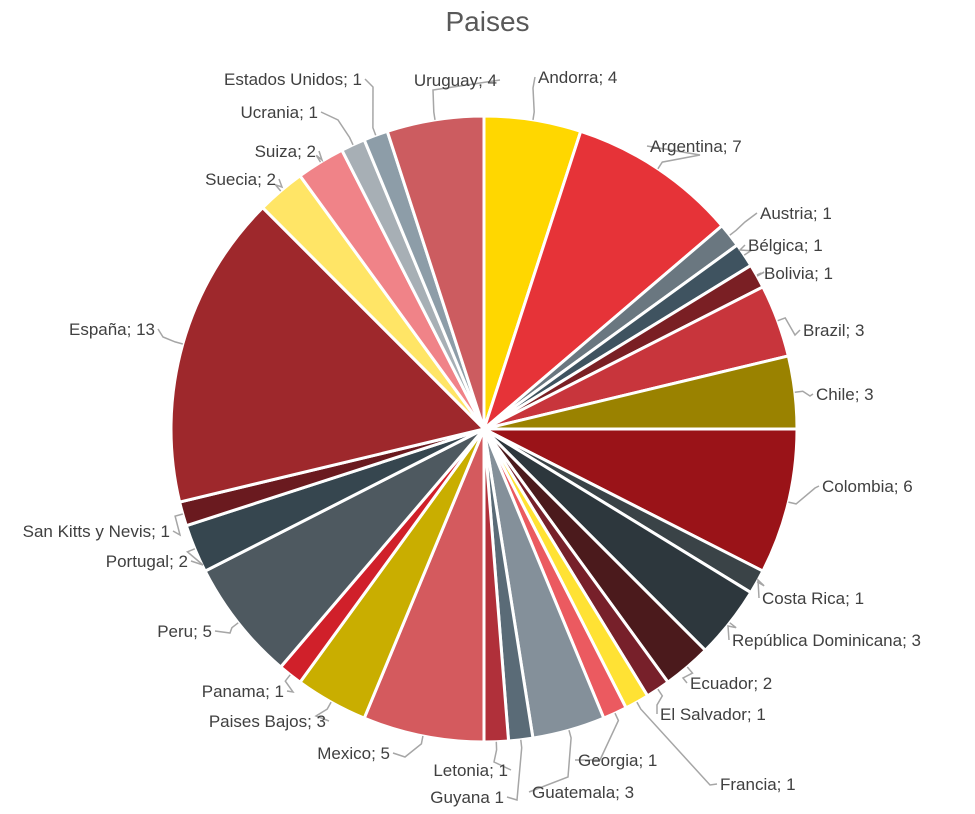 Image resolution: width=975 pixels, height=814 pixels. What do you see at coordinates (293, 79) in the screenshot?
I see `slice-label-estados-unidos: Estados Unidos; 1` at bounding box center [293, 79].